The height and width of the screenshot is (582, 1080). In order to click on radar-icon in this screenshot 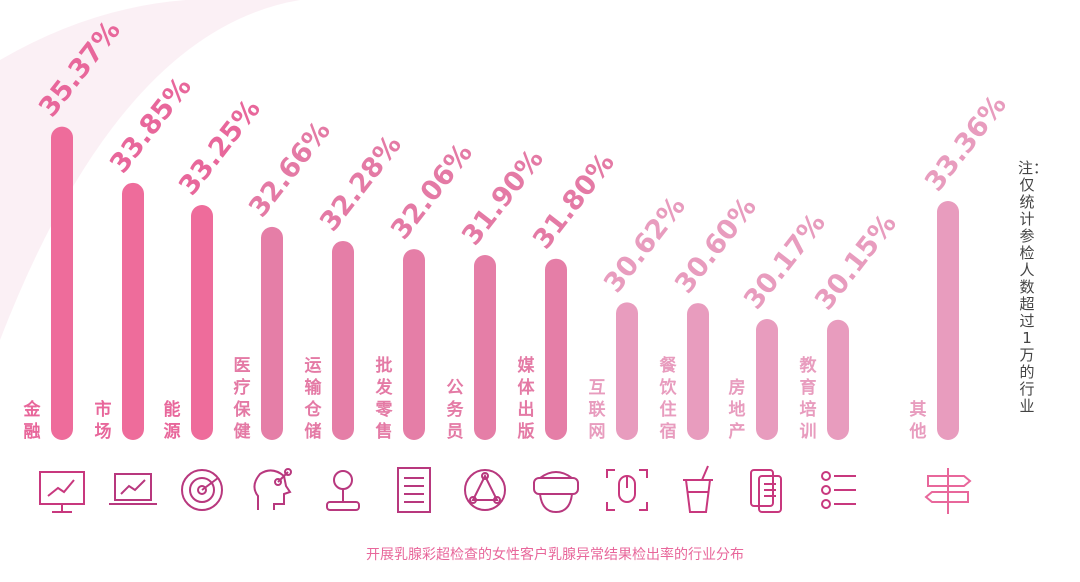, I will do `click(202, 490)`.